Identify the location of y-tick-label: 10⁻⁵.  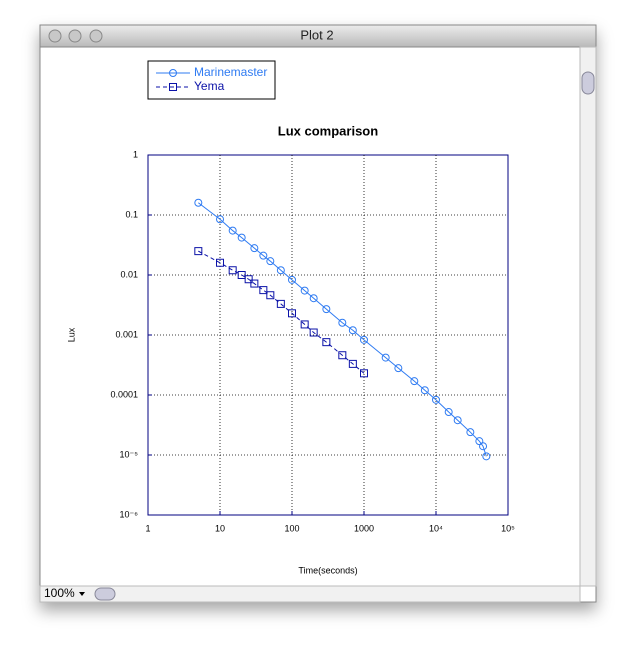
(129, 454).